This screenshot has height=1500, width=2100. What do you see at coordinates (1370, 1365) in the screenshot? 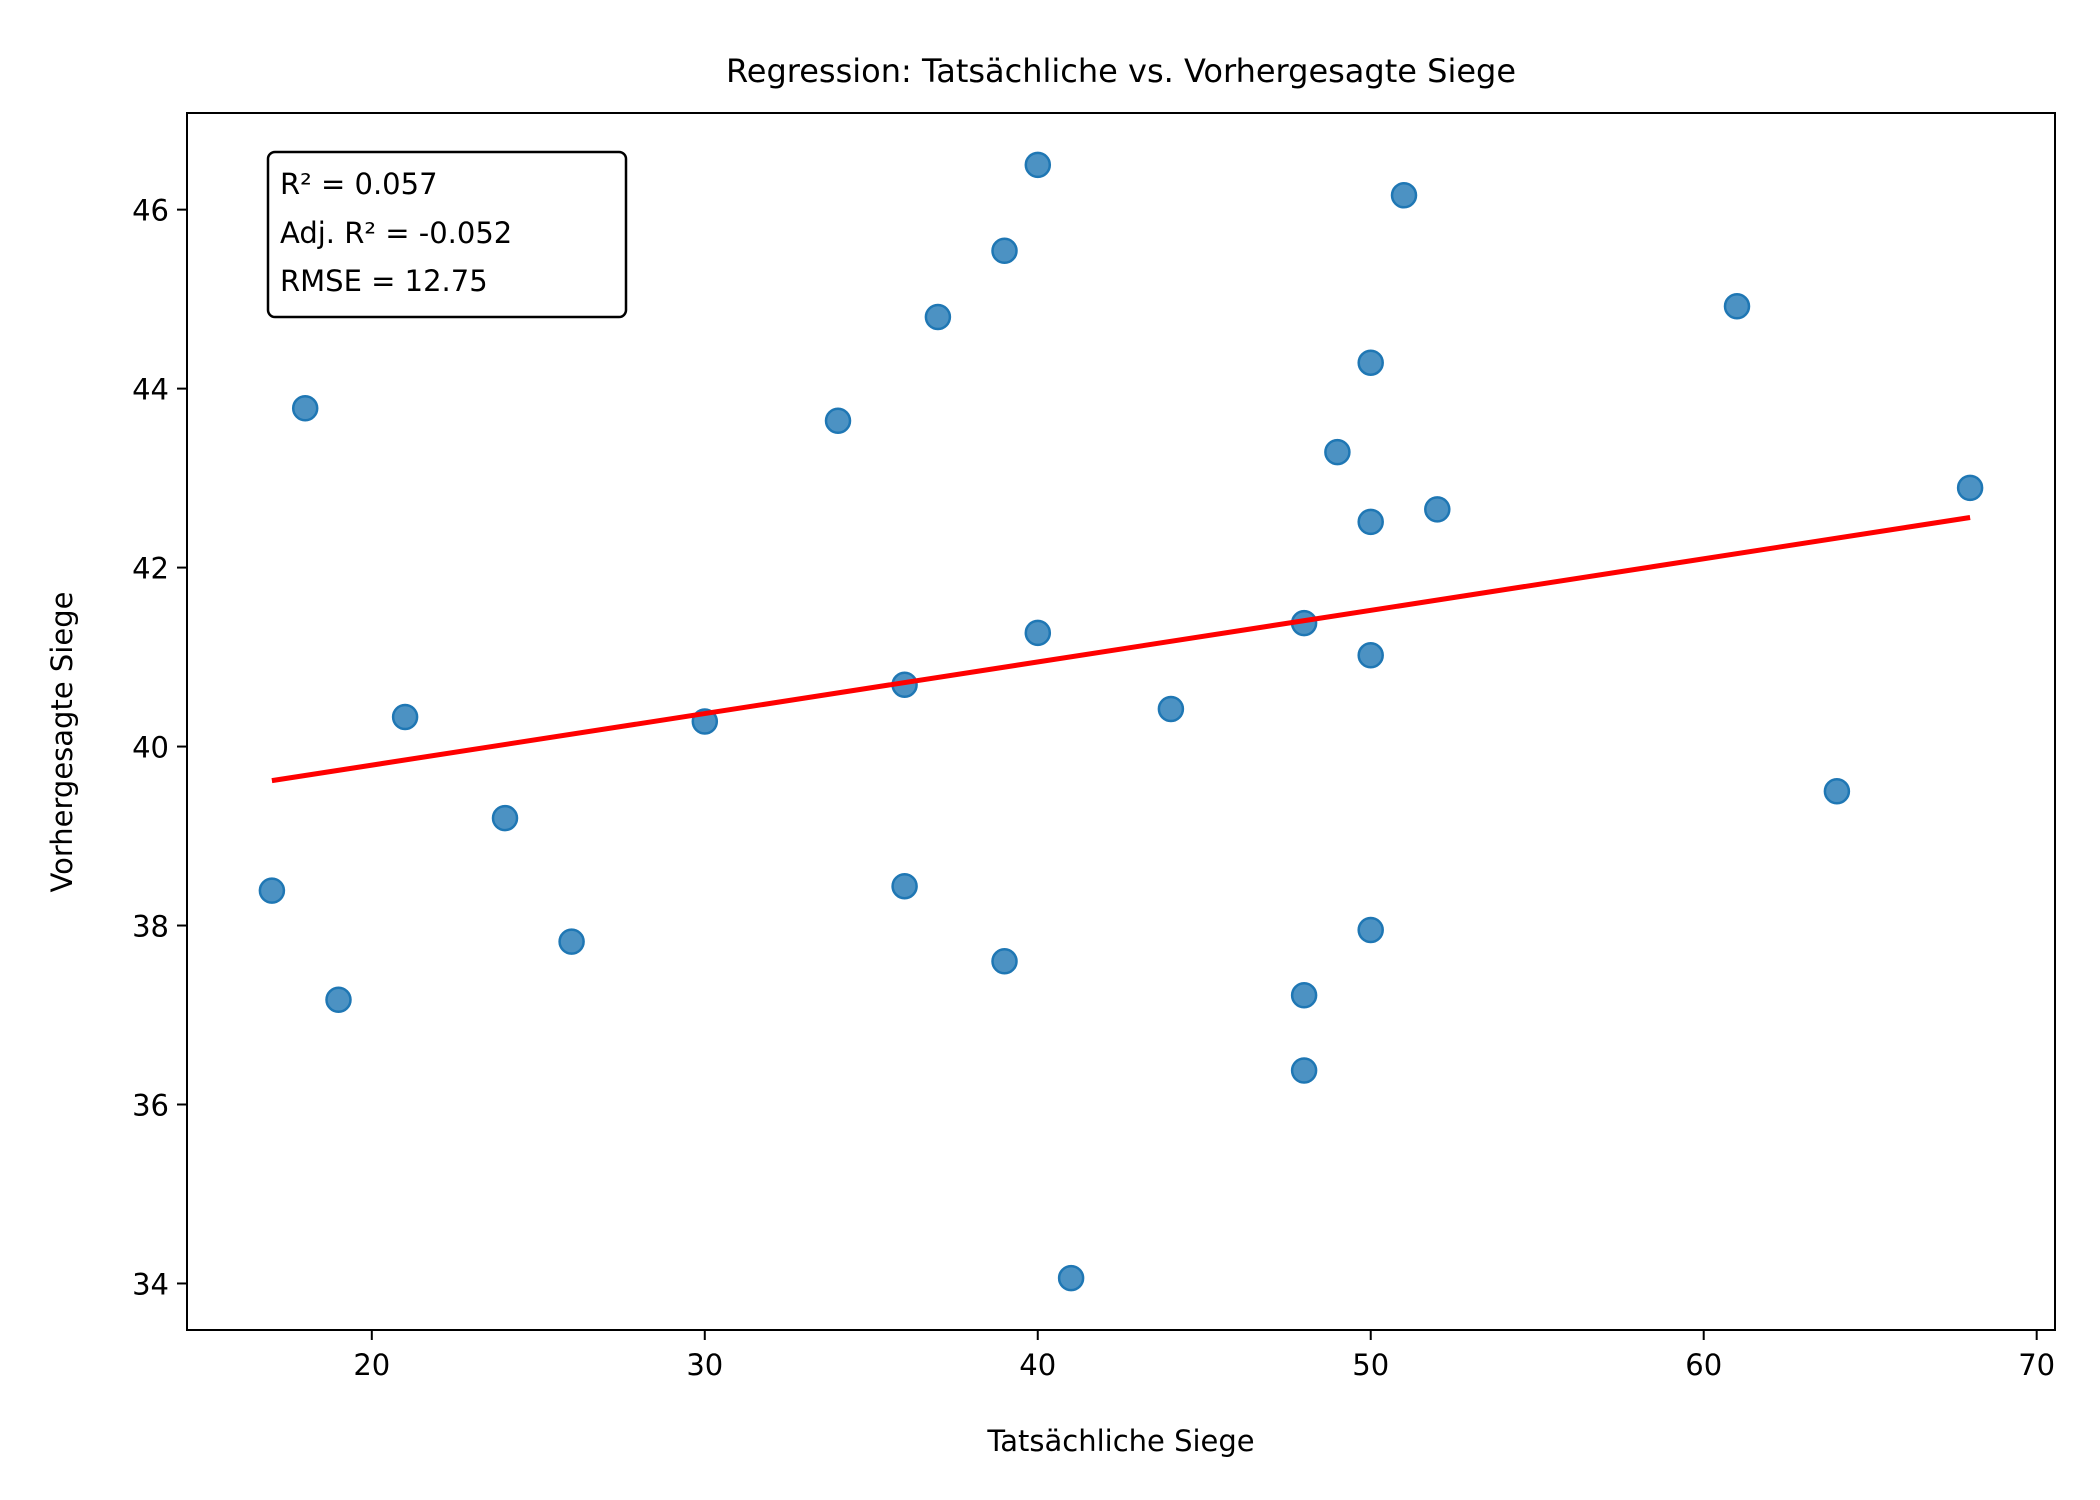
I see `x-tick-label: 50` at bounding box center [1370, 1365].